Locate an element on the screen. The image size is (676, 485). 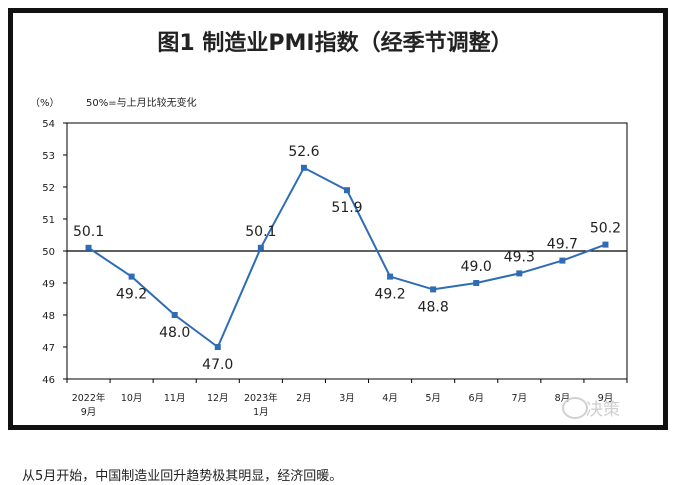
x-tick-label: 6月 is located at coordinates (476, 398).